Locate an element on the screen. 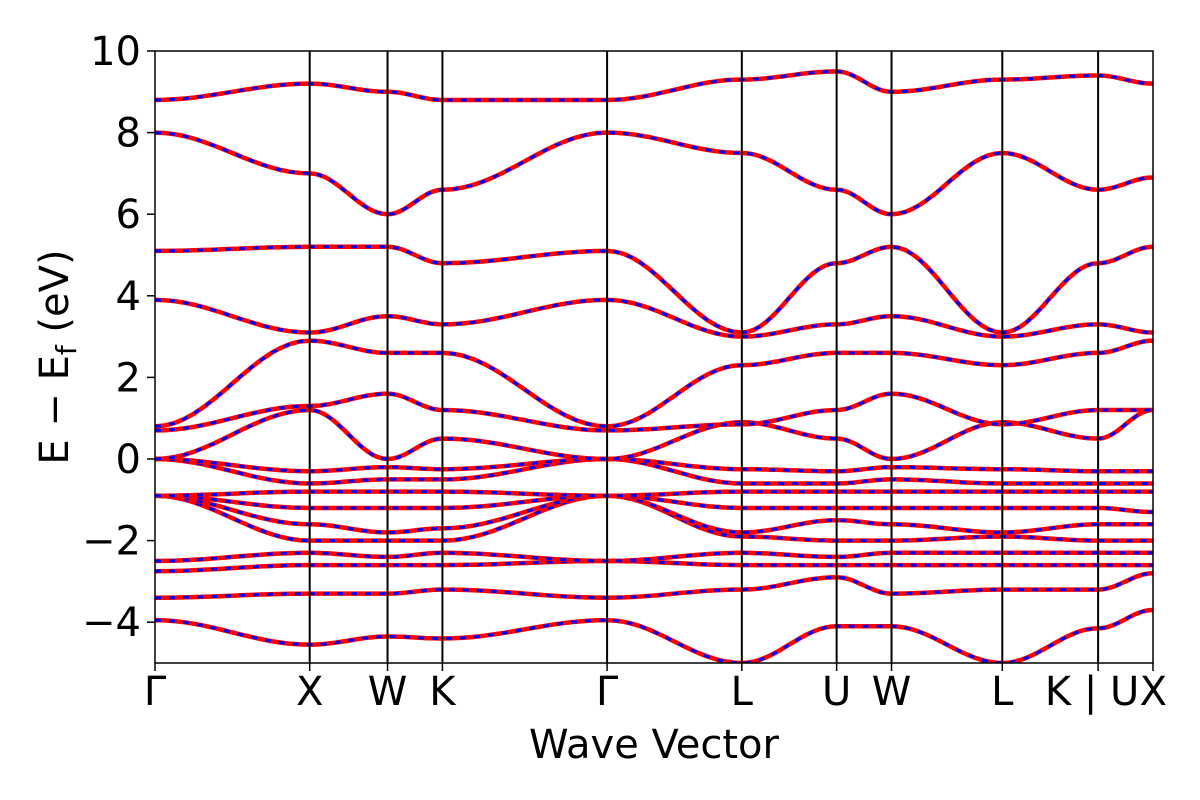 The height and width of the screenshot is (800, 1200). y-tick-label: −4 is located at coordinates (111, 623).